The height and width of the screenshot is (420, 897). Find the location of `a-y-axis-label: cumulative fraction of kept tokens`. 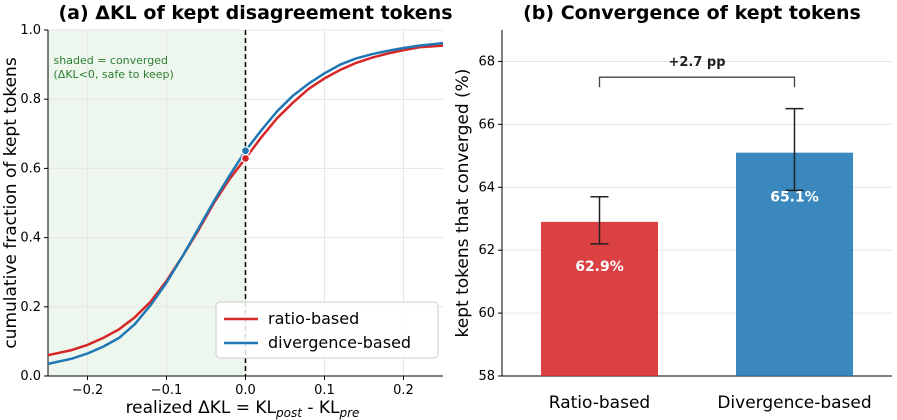

a-y-axis-label: cumulative fraction of kept tokens is located at coordinates (11, 203).